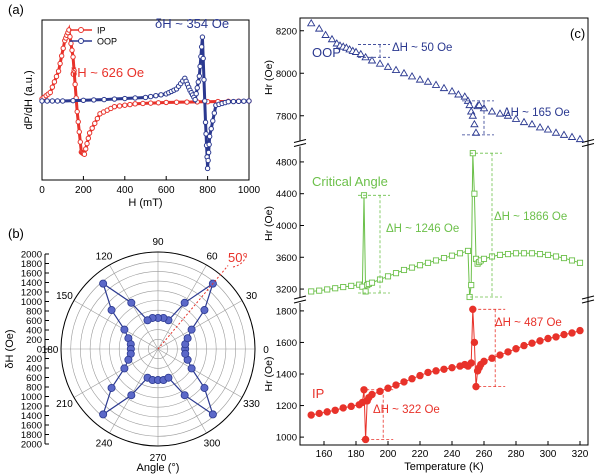 This screenshot has width=600, height=475. I want to click on panel-c-xtick-label: 160, so click(324, 454).